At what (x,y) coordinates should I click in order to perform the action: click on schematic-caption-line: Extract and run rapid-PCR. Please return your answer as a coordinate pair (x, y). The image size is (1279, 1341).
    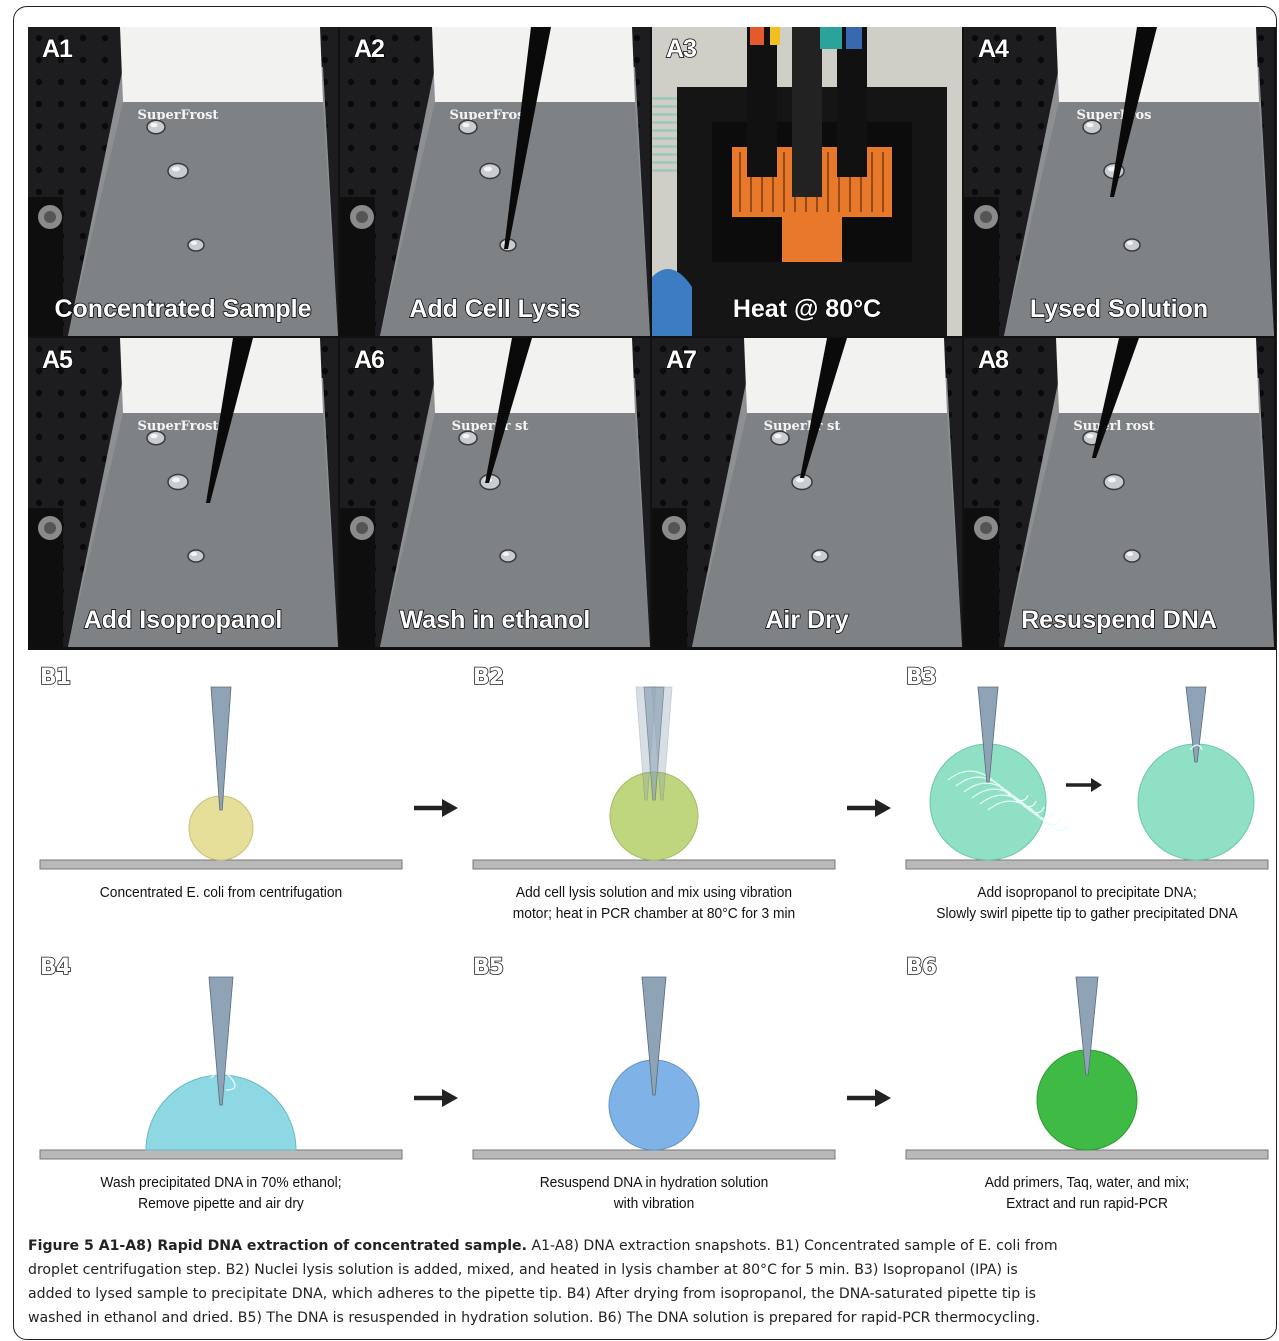
    Looking at the image, I should click on (1087, 1203).